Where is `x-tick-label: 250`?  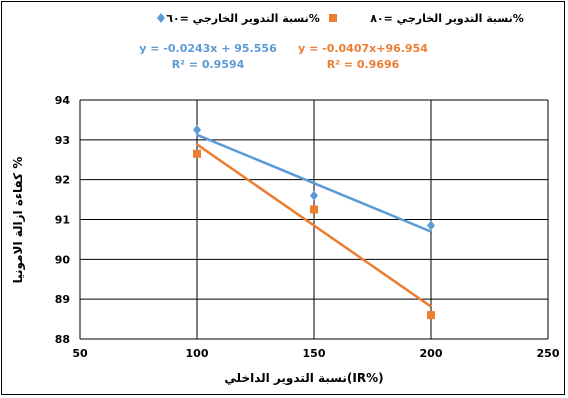 x-tick-label: 250 is located at coordinates (548, 353).